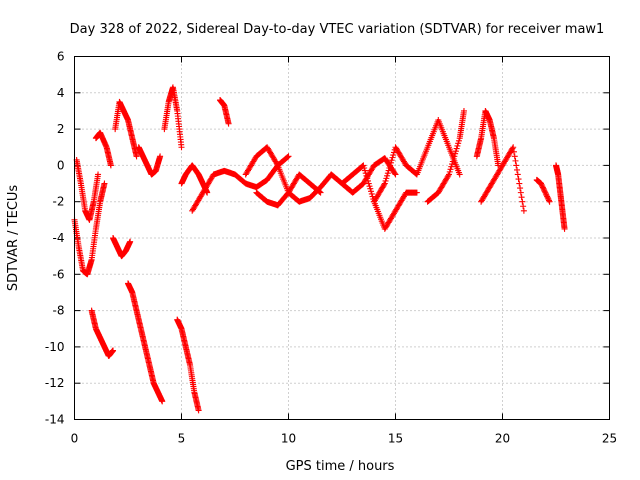 Image resolution: width=640 pixels, height=480 pixels. I want to click on y-tick-label: -12, so click(55, 383).